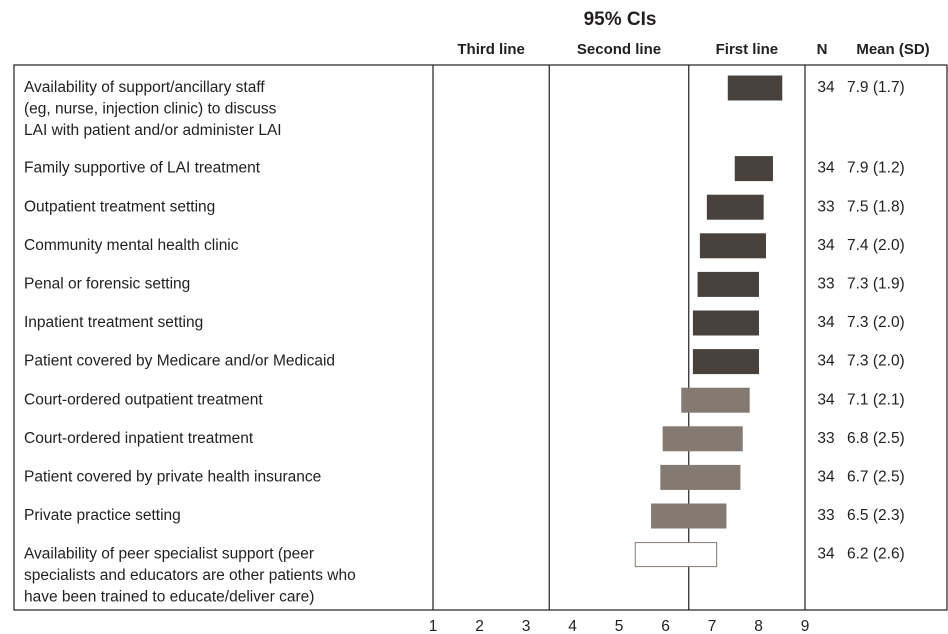 Image resolution: width=948 pixels, height=634 pixels. Describe the element at coordinates (139, 438) in the screenshot. I see `row-label: Court-ordered inpatient treatment` at that location.